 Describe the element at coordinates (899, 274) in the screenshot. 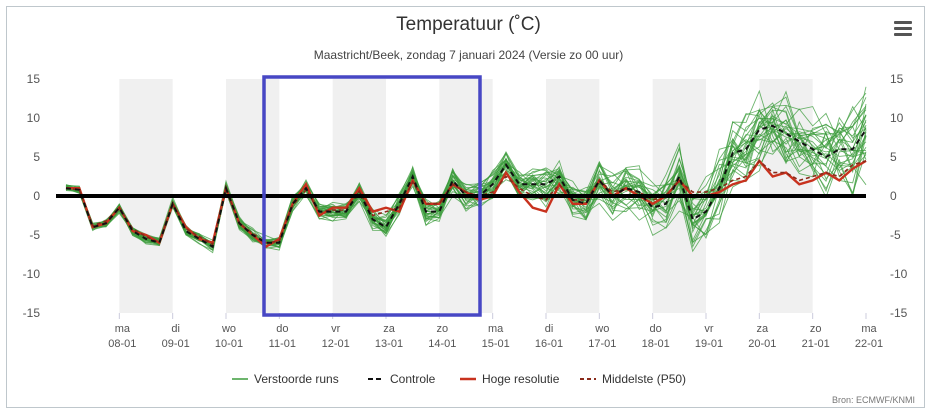

I see `y-tick-label-right: -10` at that location.